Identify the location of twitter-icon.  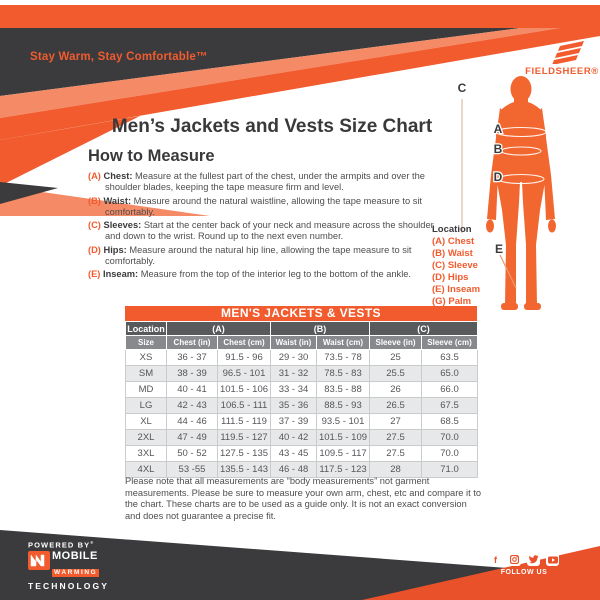
(533, 559).